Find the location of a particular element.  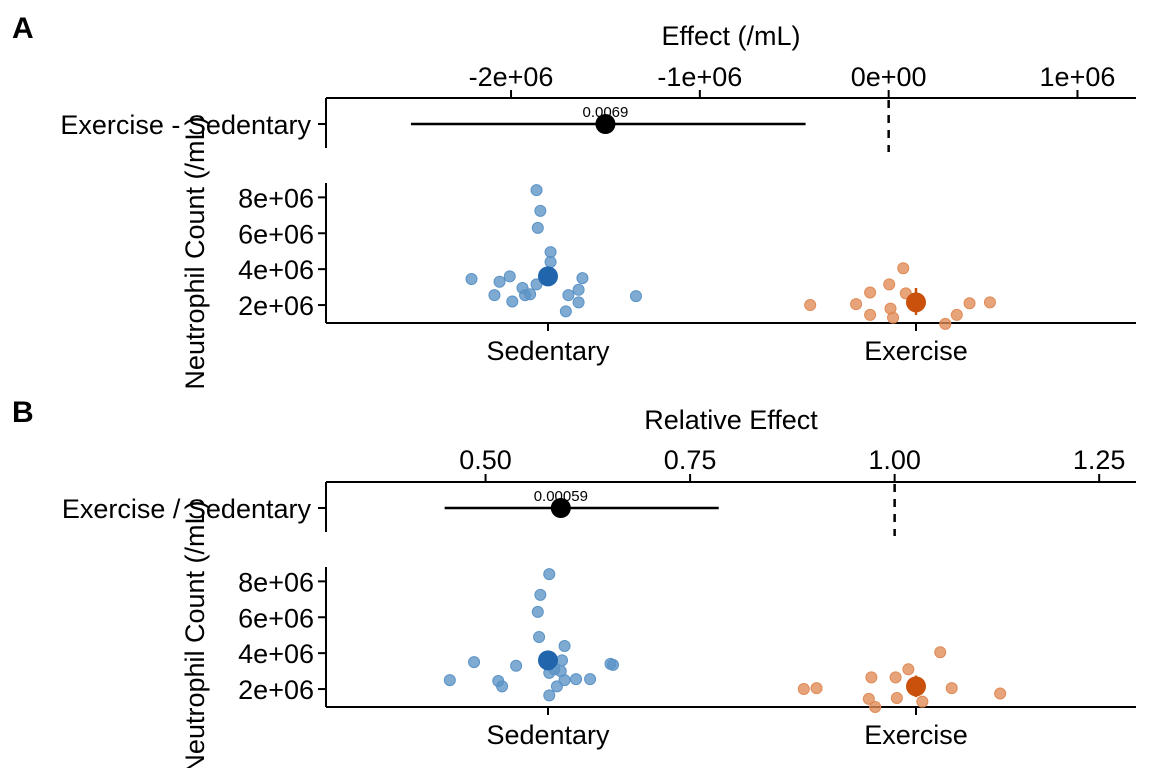

effect-tick-label: 1.00 is located at coordinates (894, 460).